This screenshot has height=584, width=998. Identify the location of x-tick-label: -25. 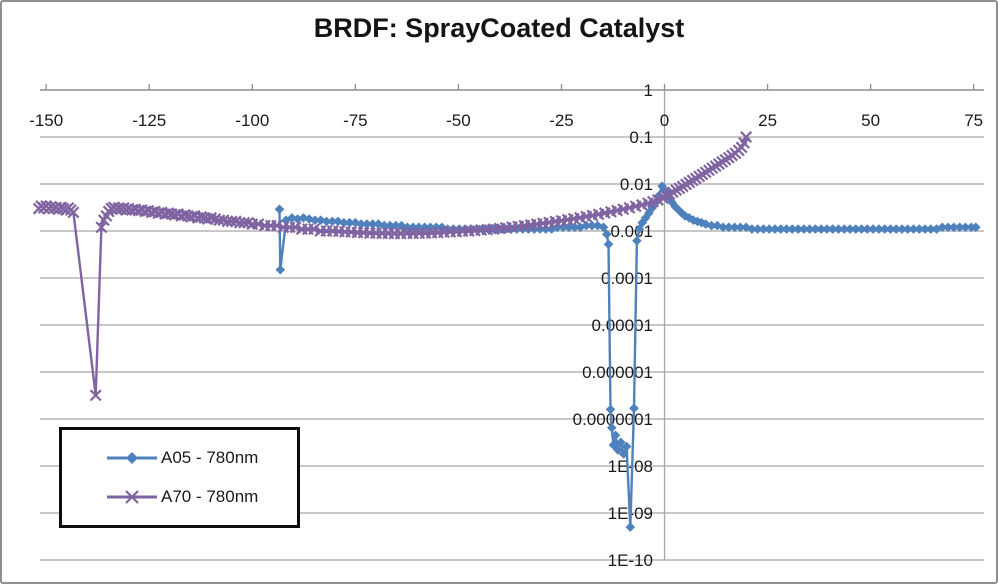
(561, 120).